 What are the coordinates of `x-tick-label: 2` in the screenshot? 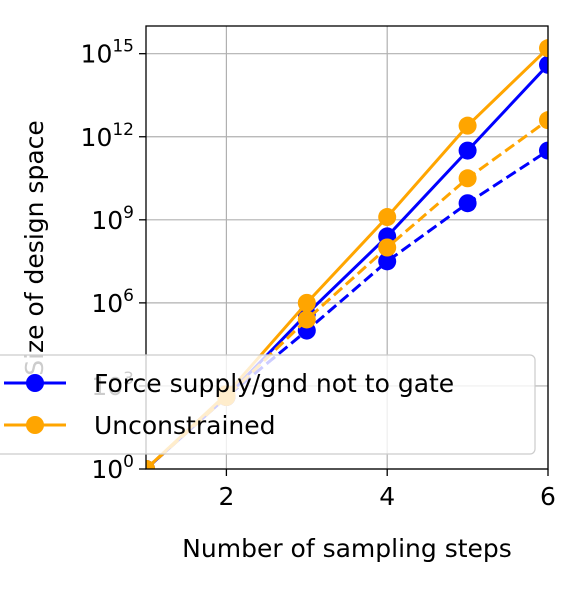 It's located at (226, 496).